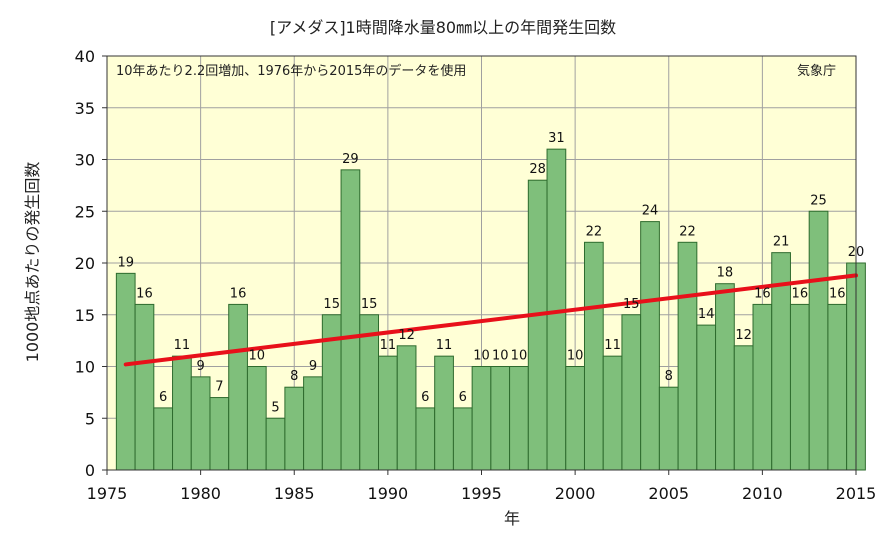  What do you see at coordinates (463, 397) in the screenshot?
I see `data-label-1994: 6` at bounding box center [463, 397].